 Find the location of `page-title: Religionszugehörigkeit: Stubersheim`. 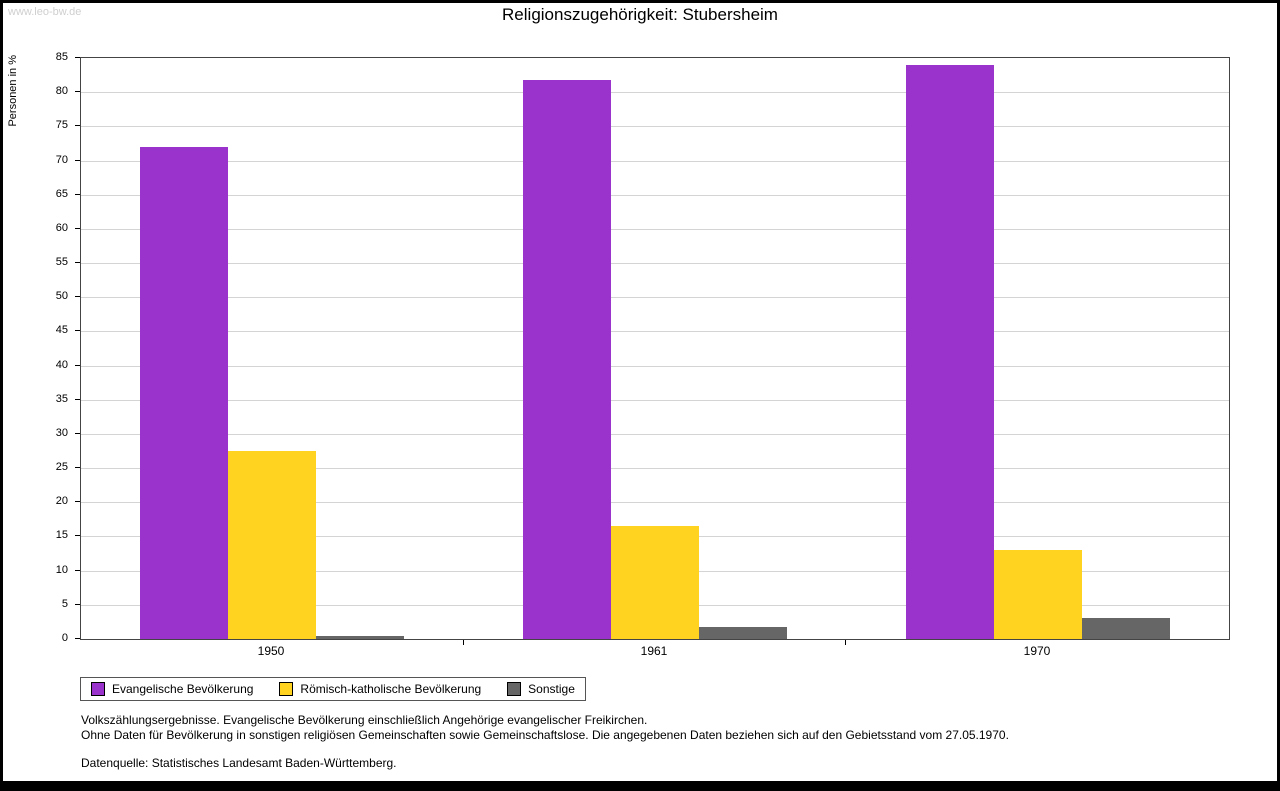

page-title: Religionszugehörigkeit: Stubersheim is located at coordinates (640, 14).